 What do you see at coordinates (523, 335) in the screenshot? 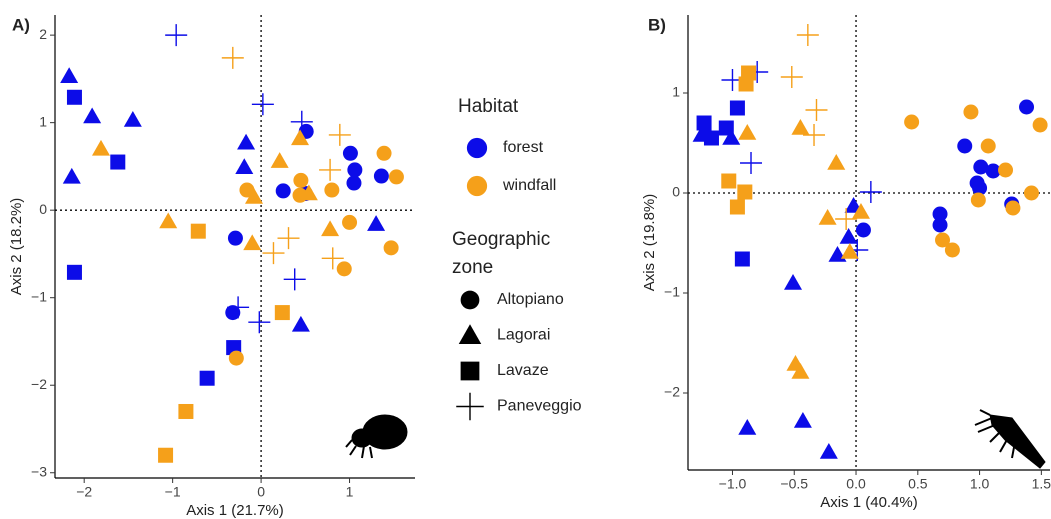
I see `legend-label: Lagorai` at bounding box center [523, 335].